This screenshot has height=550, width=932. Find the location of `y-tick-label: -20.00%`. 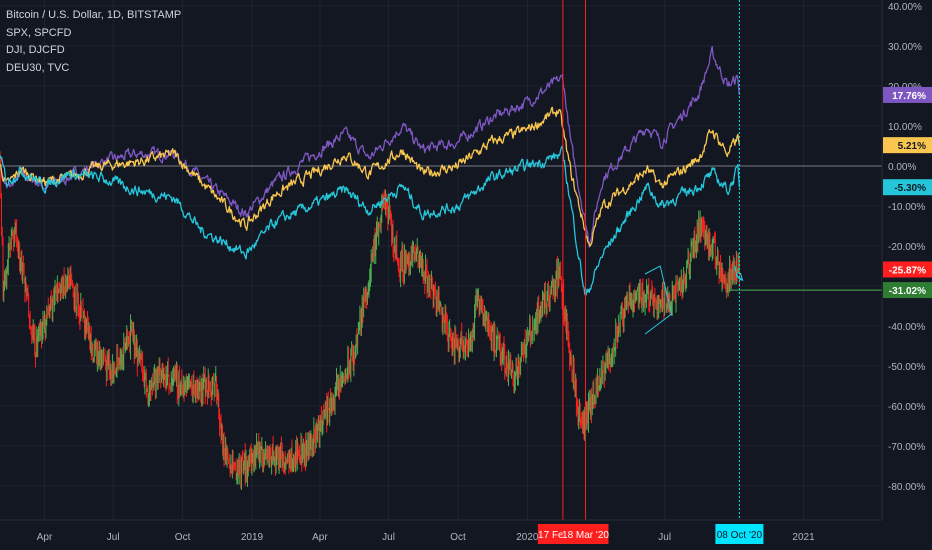

y-tick-label: -20.00% is located at coordinates (906, 247).